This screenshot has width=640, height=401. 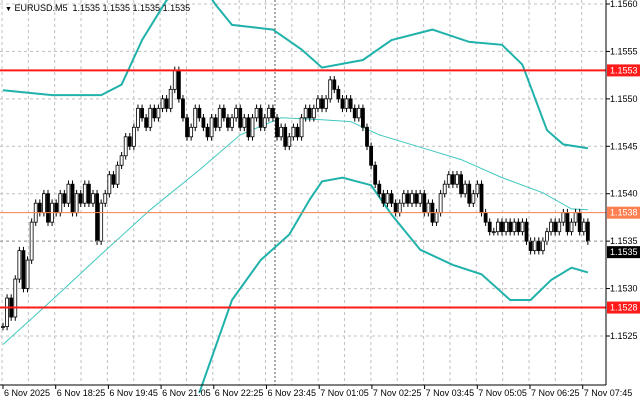 What do you see at coordinates (624, 308) in the screenshot?
I see `level-label: 1.1528` at bounding box center [624, 308].